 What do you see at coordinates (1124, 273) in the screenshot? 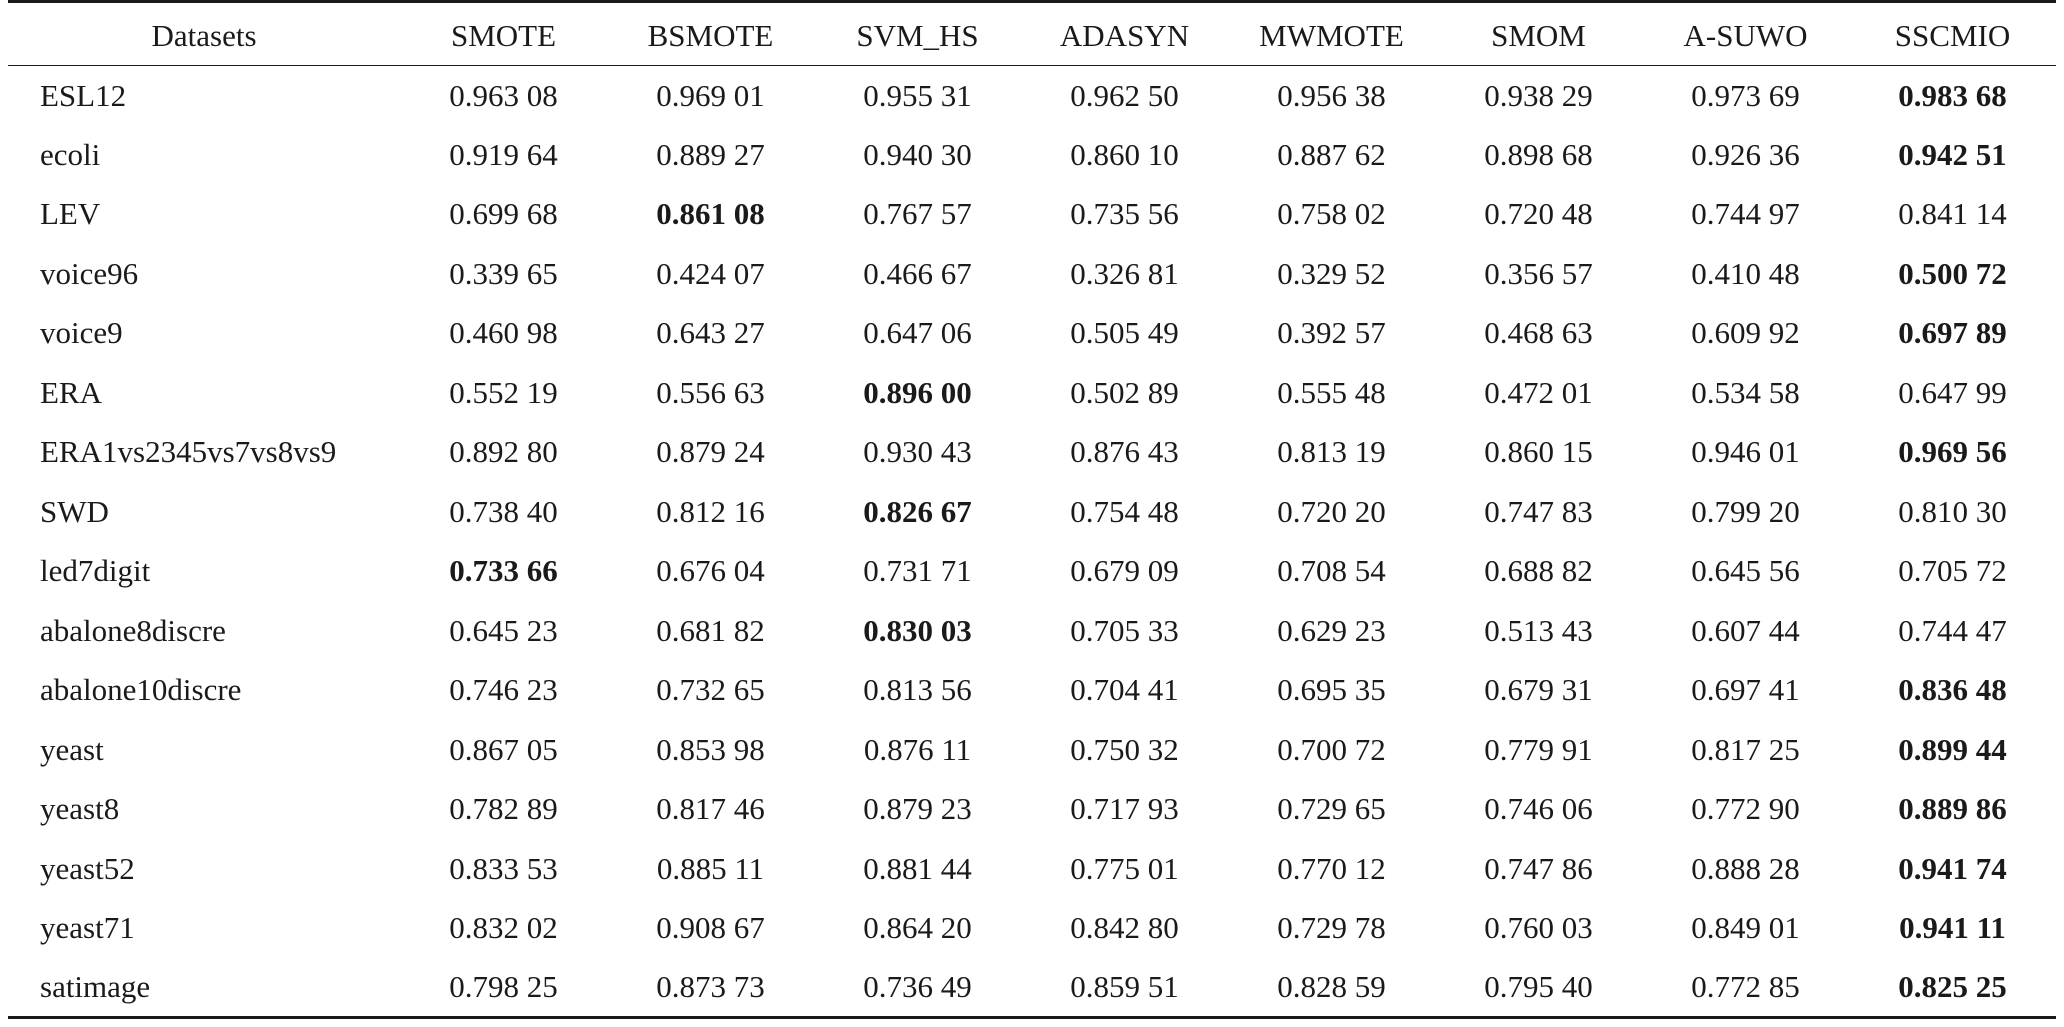
I see `value-cell: 0.326 81` at bounding box center [1124, 273].